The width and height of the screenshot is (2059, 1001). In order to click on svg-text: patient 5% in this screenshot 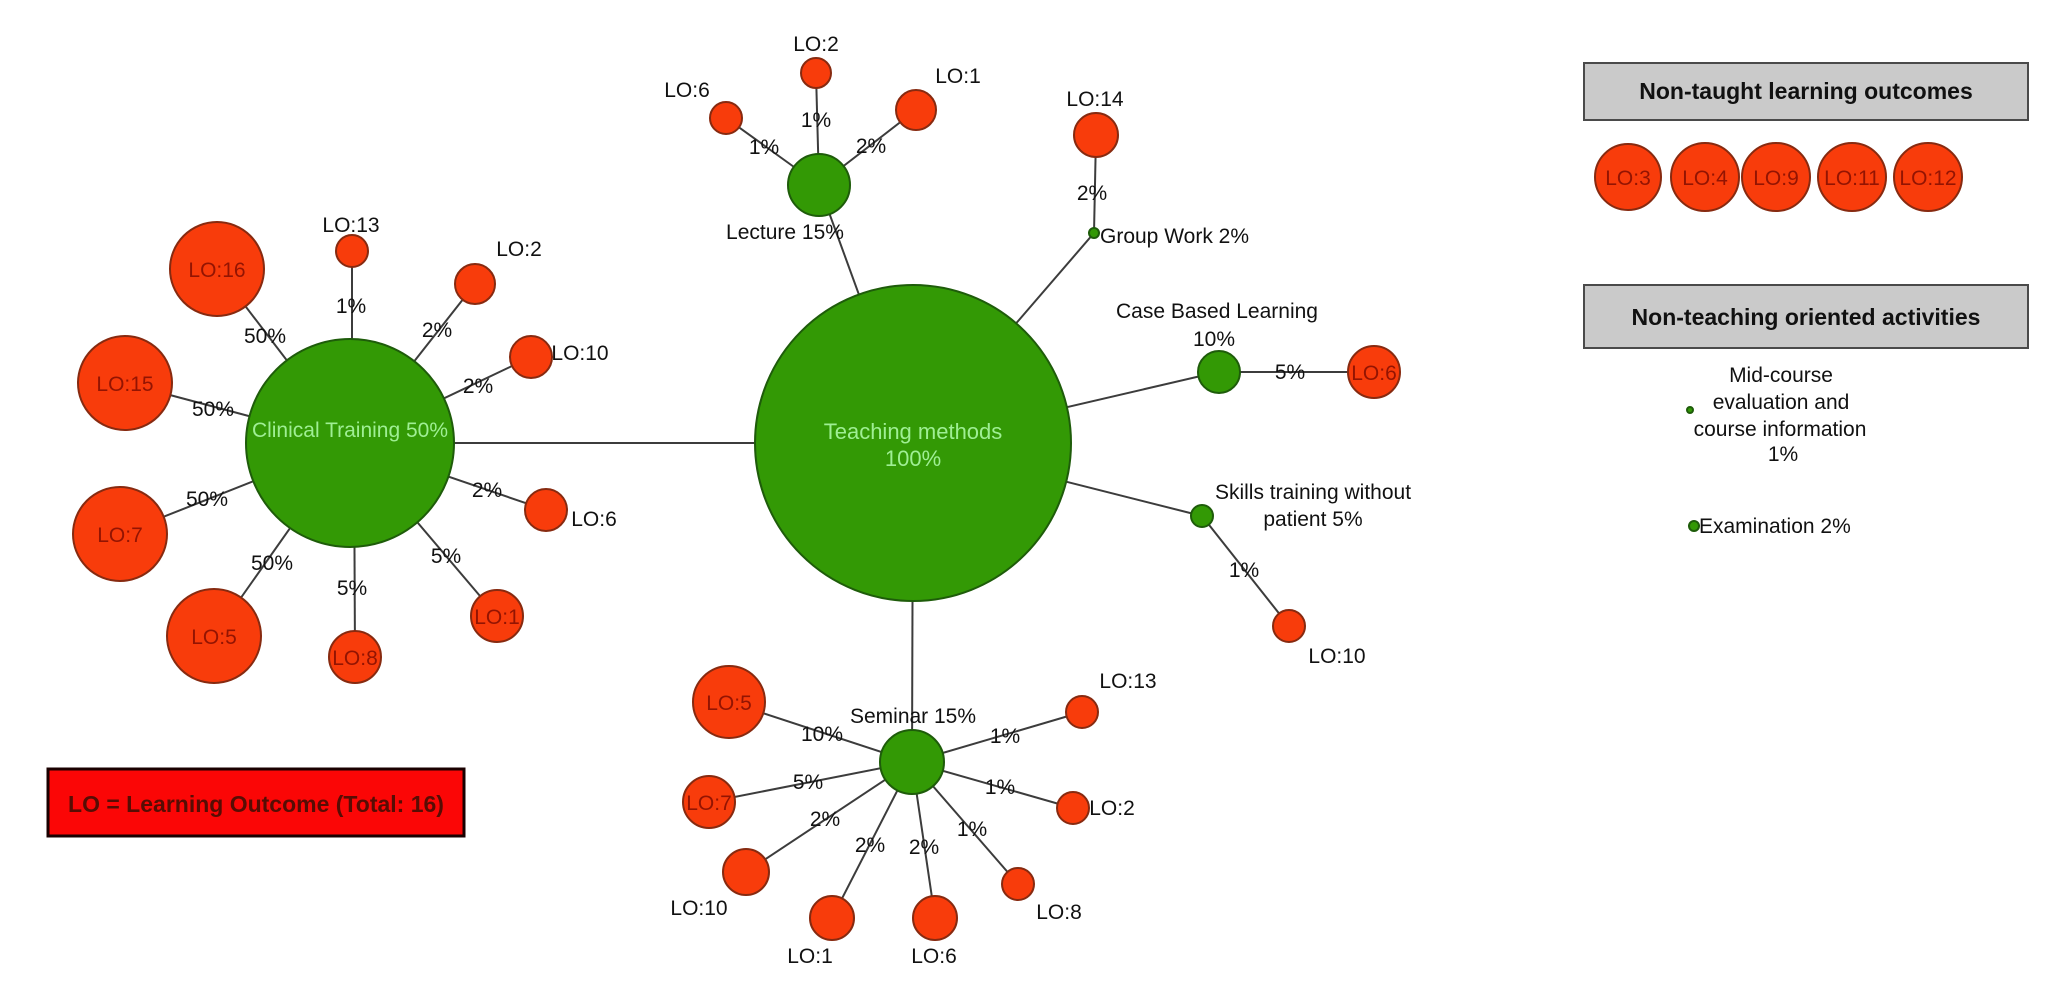, I will do `click(1312, 519)`.